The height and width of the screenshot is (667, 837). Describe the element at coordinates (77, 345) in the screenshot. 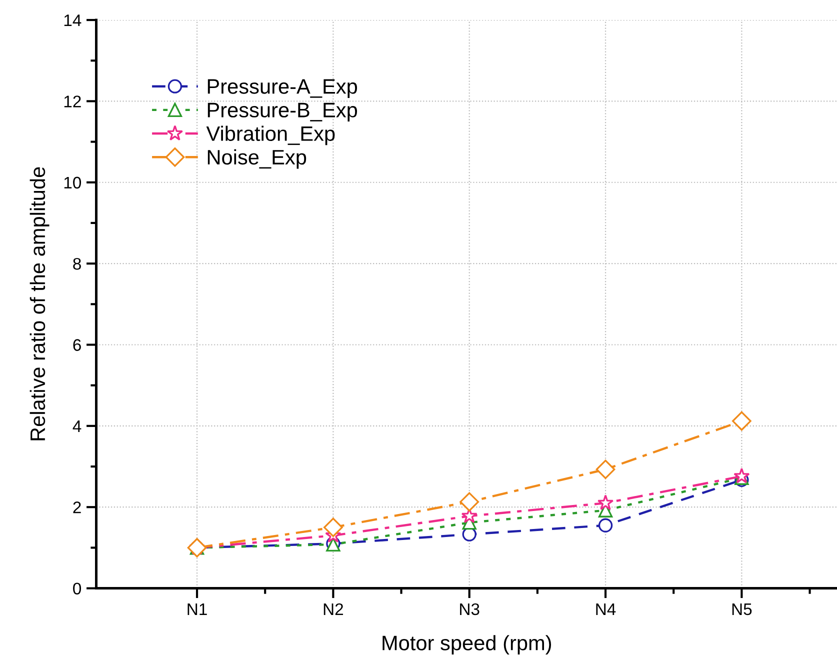

I see `y-tick-label: 6` at that location.